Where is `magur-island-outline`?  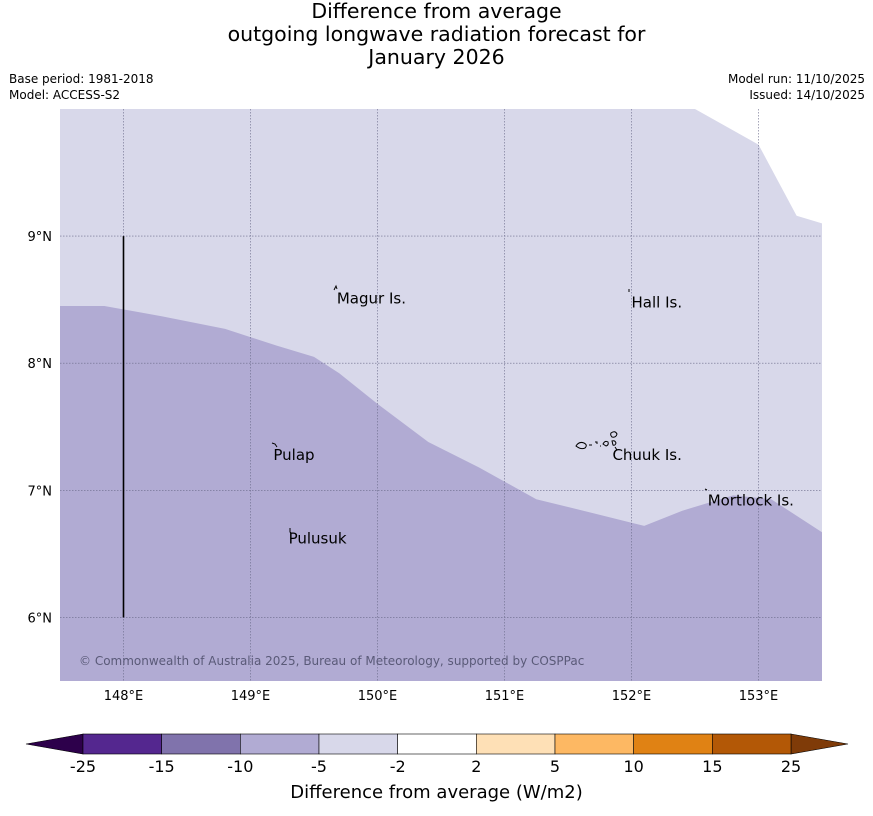 magur-island-outline is located at coordinates (335, 287).